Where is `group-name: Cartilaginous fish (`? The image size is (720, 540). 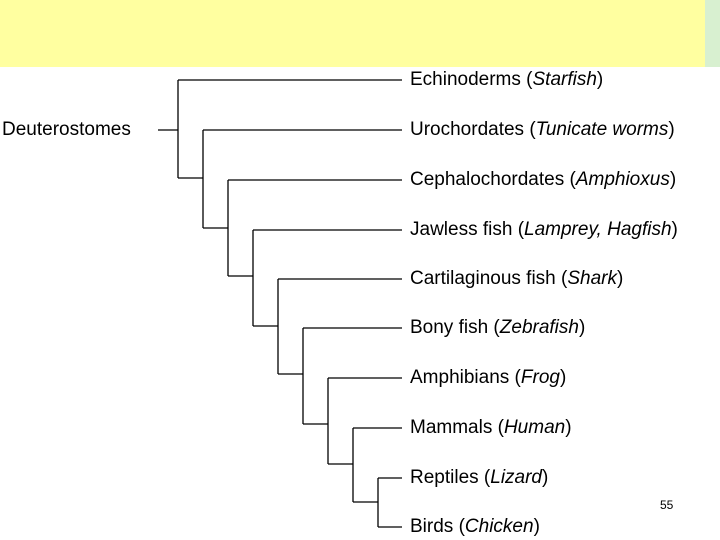 group-name: Cartilaginous fish ( is located at coordinates (489, 278).